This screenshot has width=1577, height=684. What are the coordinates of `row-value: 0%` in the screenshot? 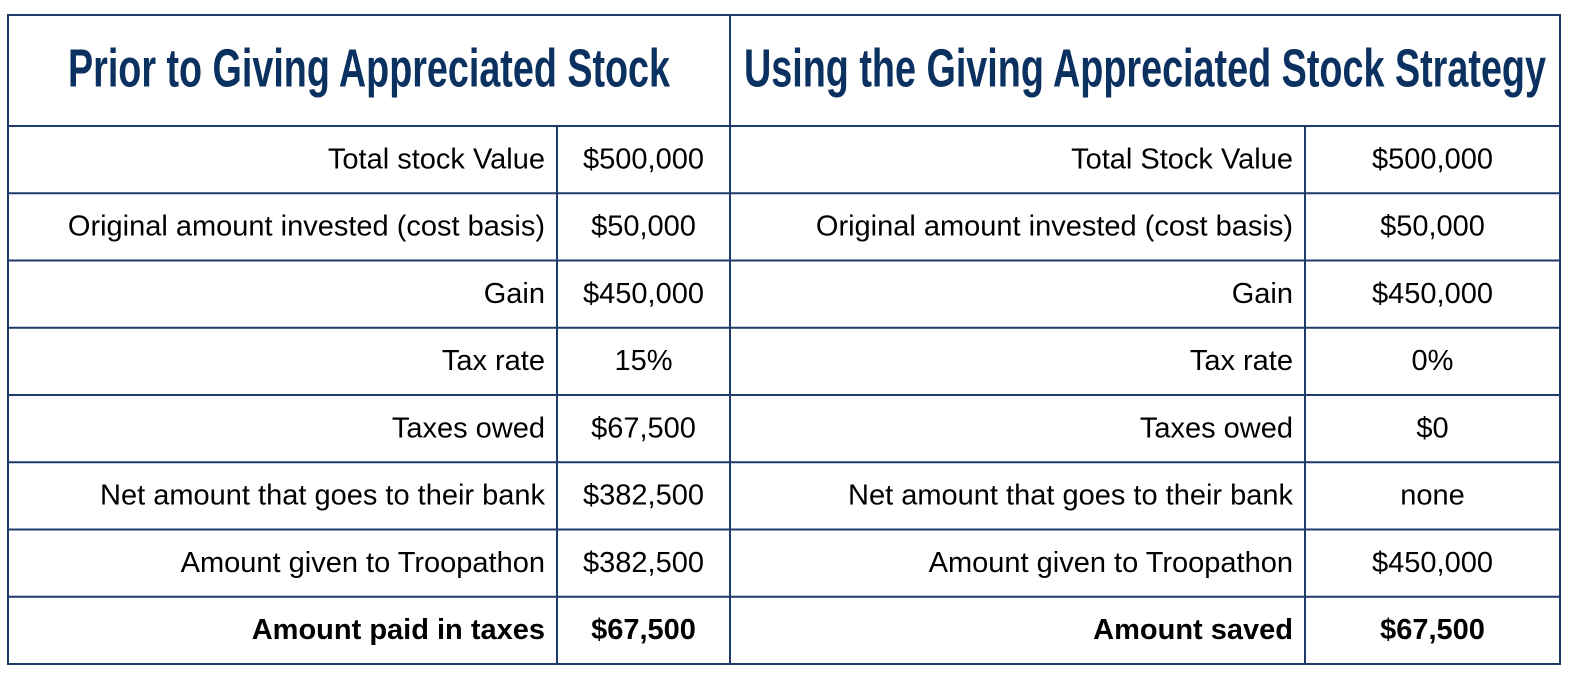 It's located at (1433, 361).